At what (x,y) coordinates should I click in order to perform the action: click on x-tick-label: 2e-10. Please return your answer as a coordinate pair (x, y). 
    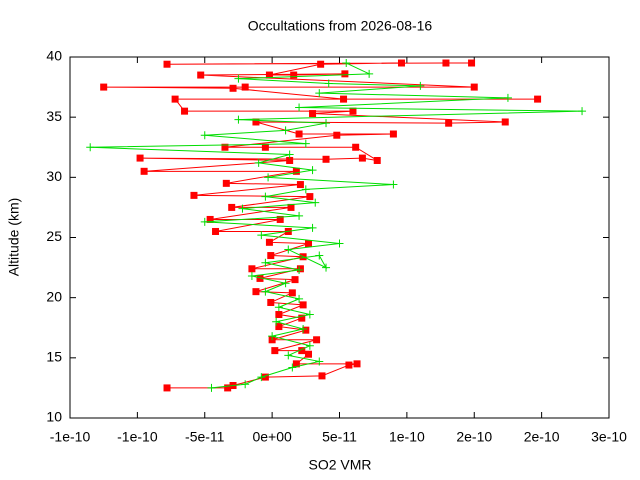
    Looking at the image, I should click on (542, 437).